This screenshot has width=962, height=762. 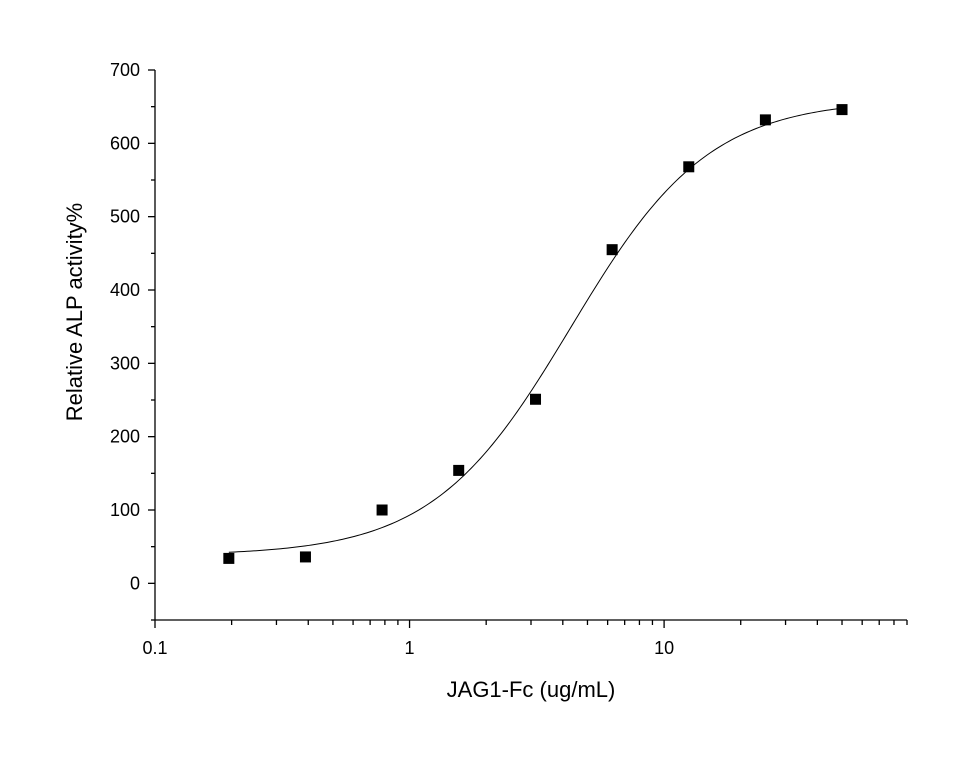 What do you see at coordinates (154, 648) in the screenshot?
I see `x-tick-label: 0.1` at bounding box center [154, 648].